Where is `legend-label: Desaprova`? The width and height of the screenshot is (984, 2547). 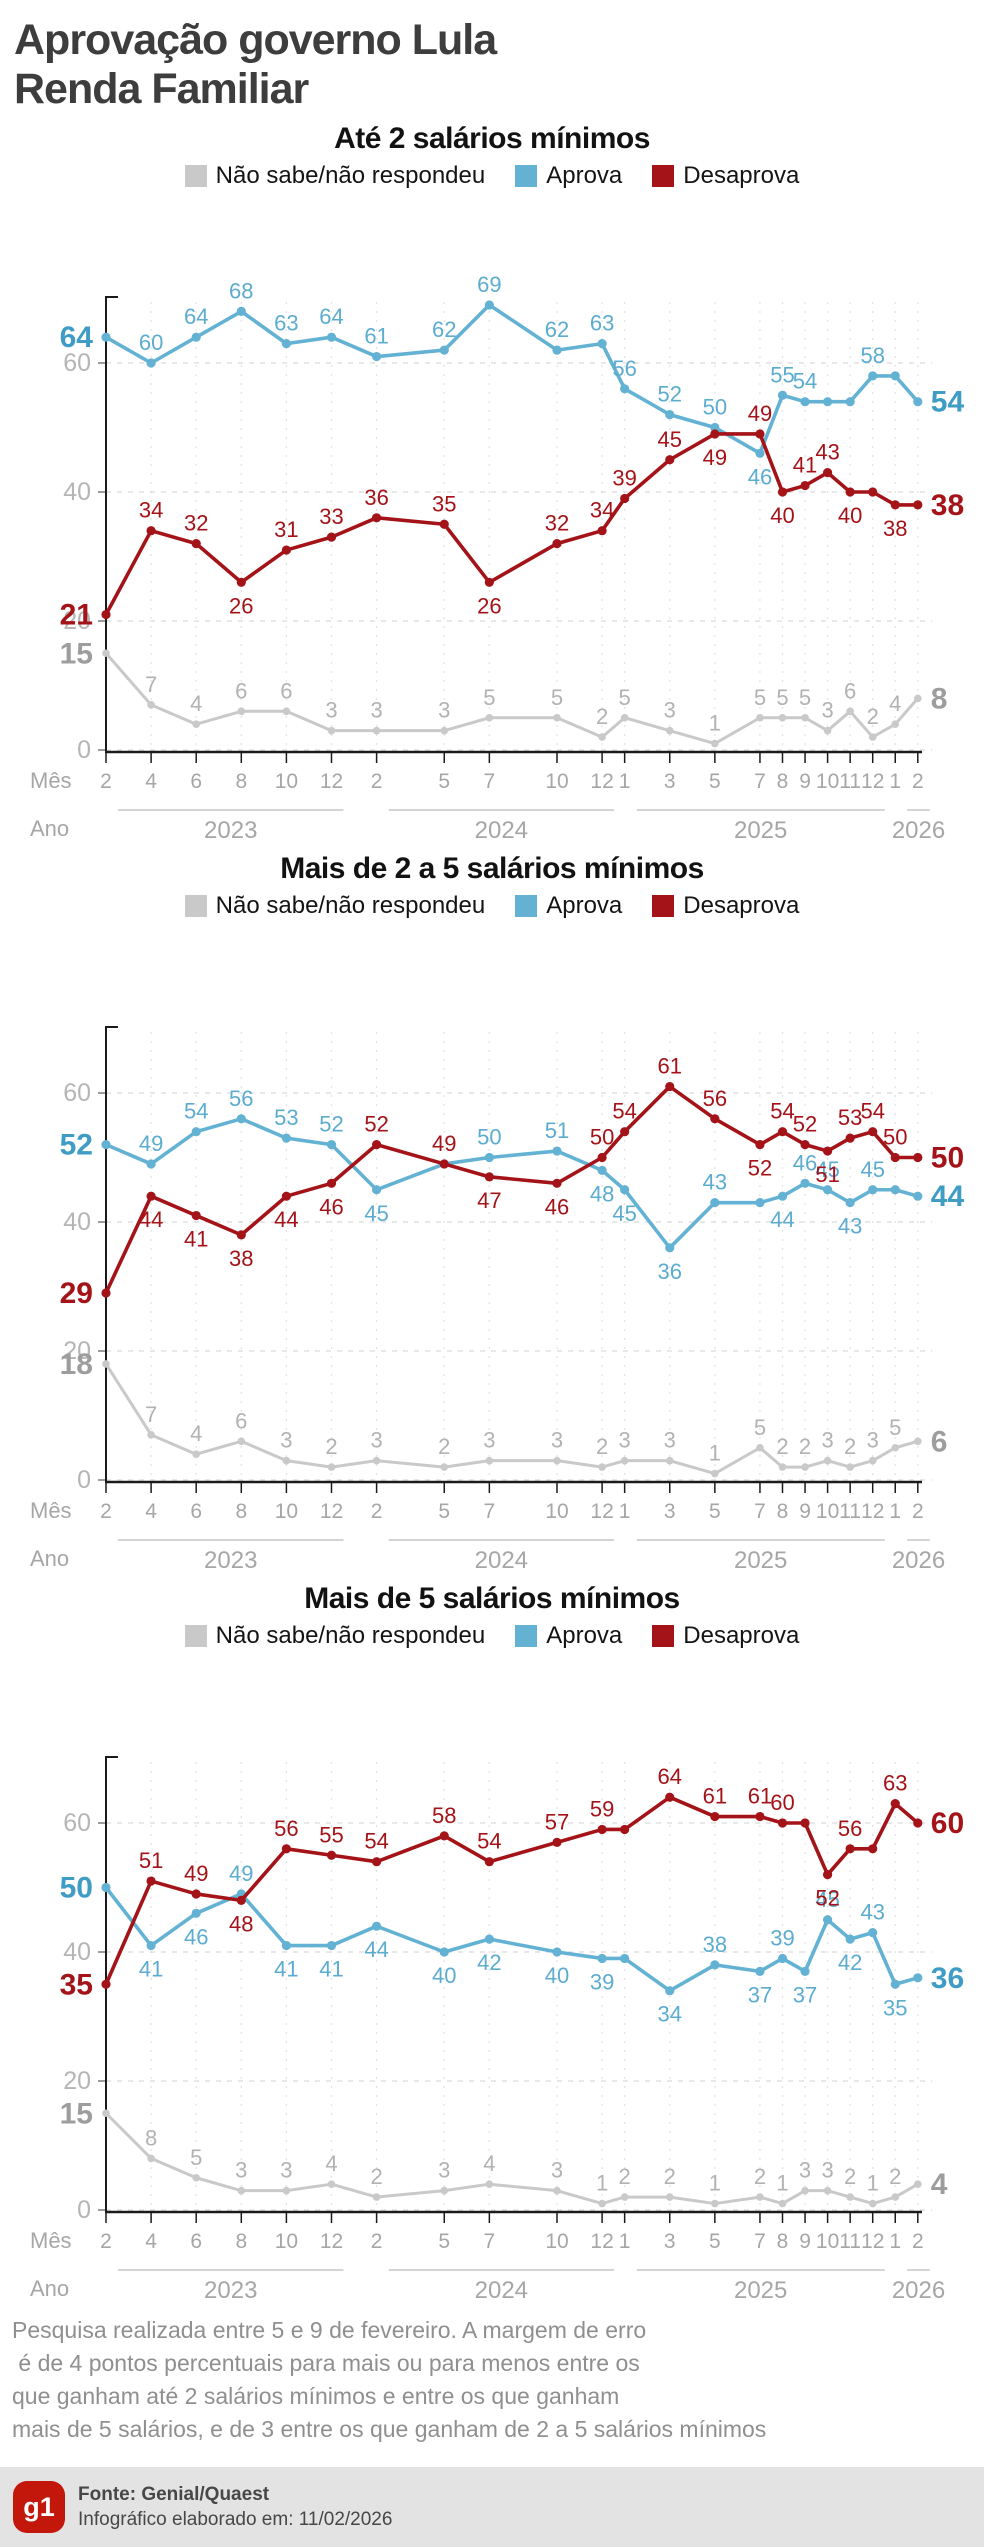 legend-label: Desaprova is located at coordinates (741, 905).